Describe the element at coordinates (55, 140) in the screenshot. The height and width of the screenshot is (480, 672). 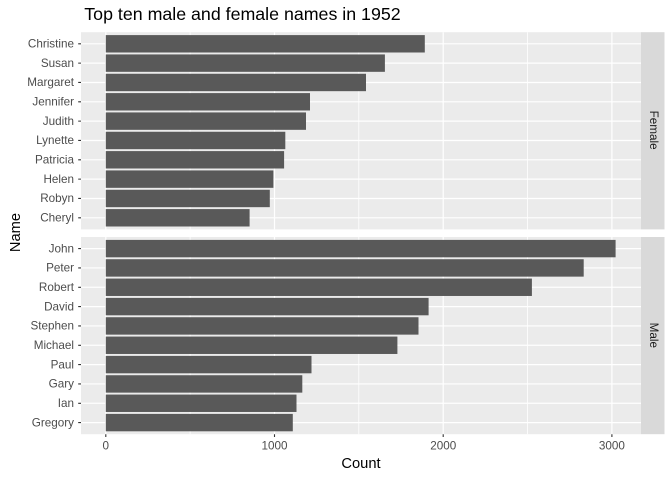
I see `svg-text: Lynette` at that location.